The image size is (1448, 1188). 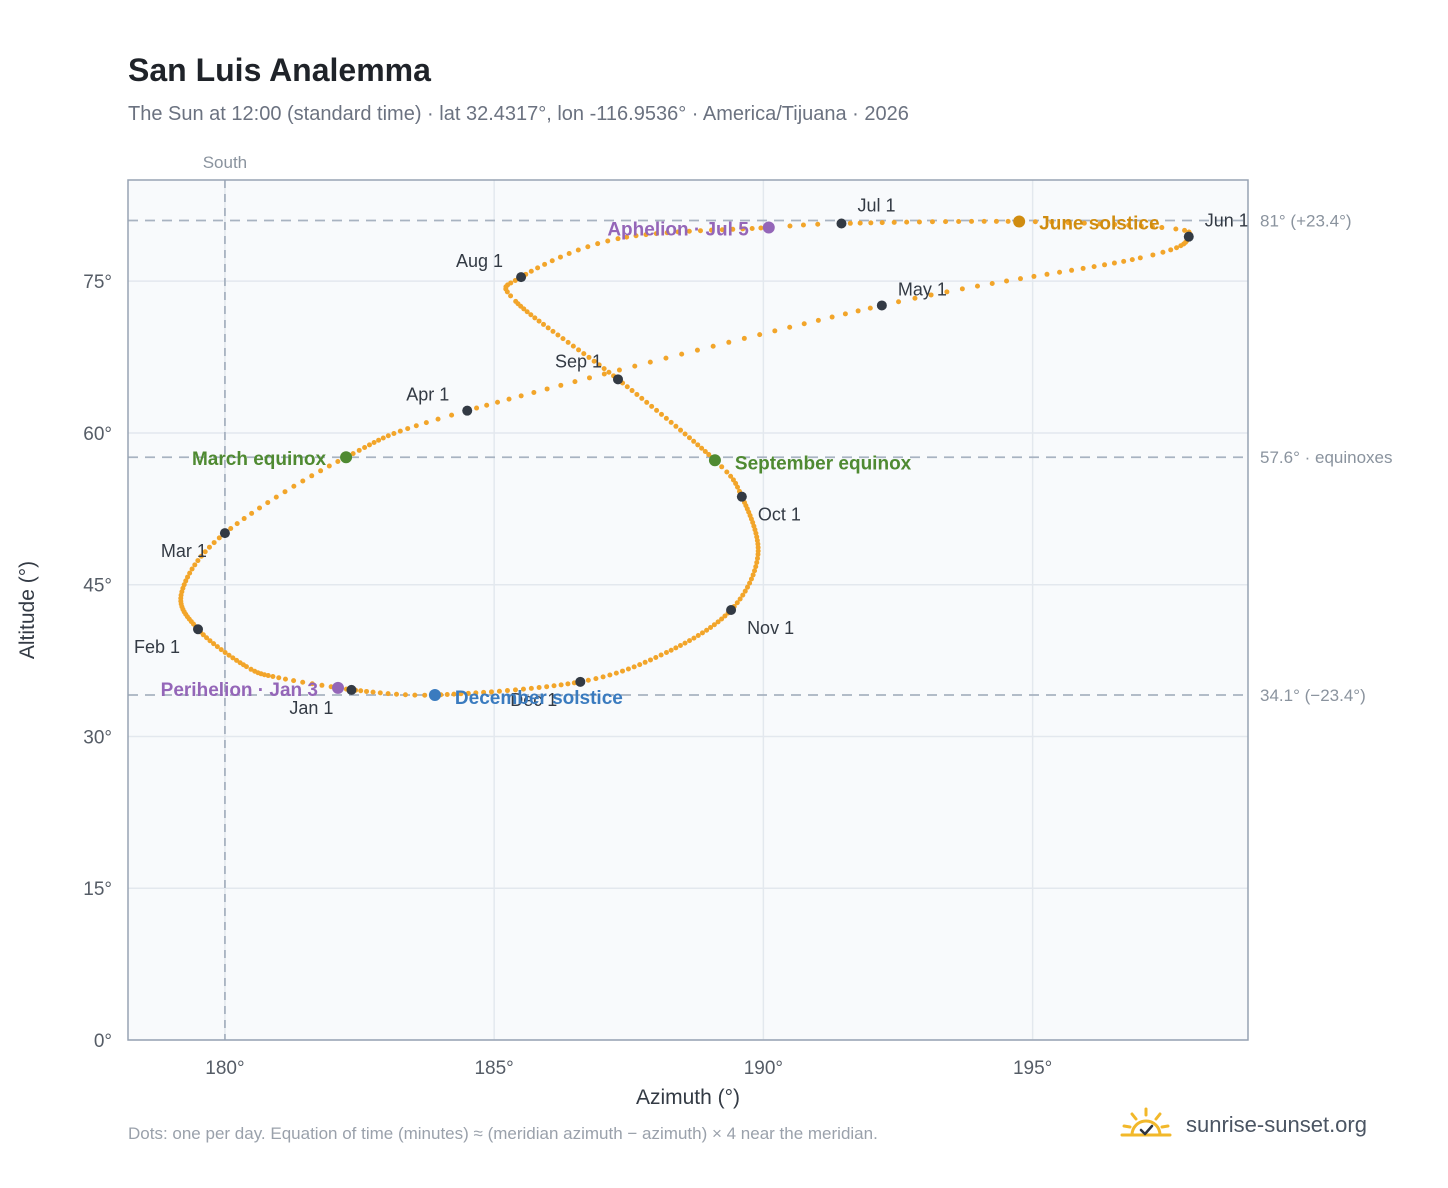 What do you see at coordinates (225, 162) in the screenshot?
I see `south-line-label: South` at bounding box center [225, 162].